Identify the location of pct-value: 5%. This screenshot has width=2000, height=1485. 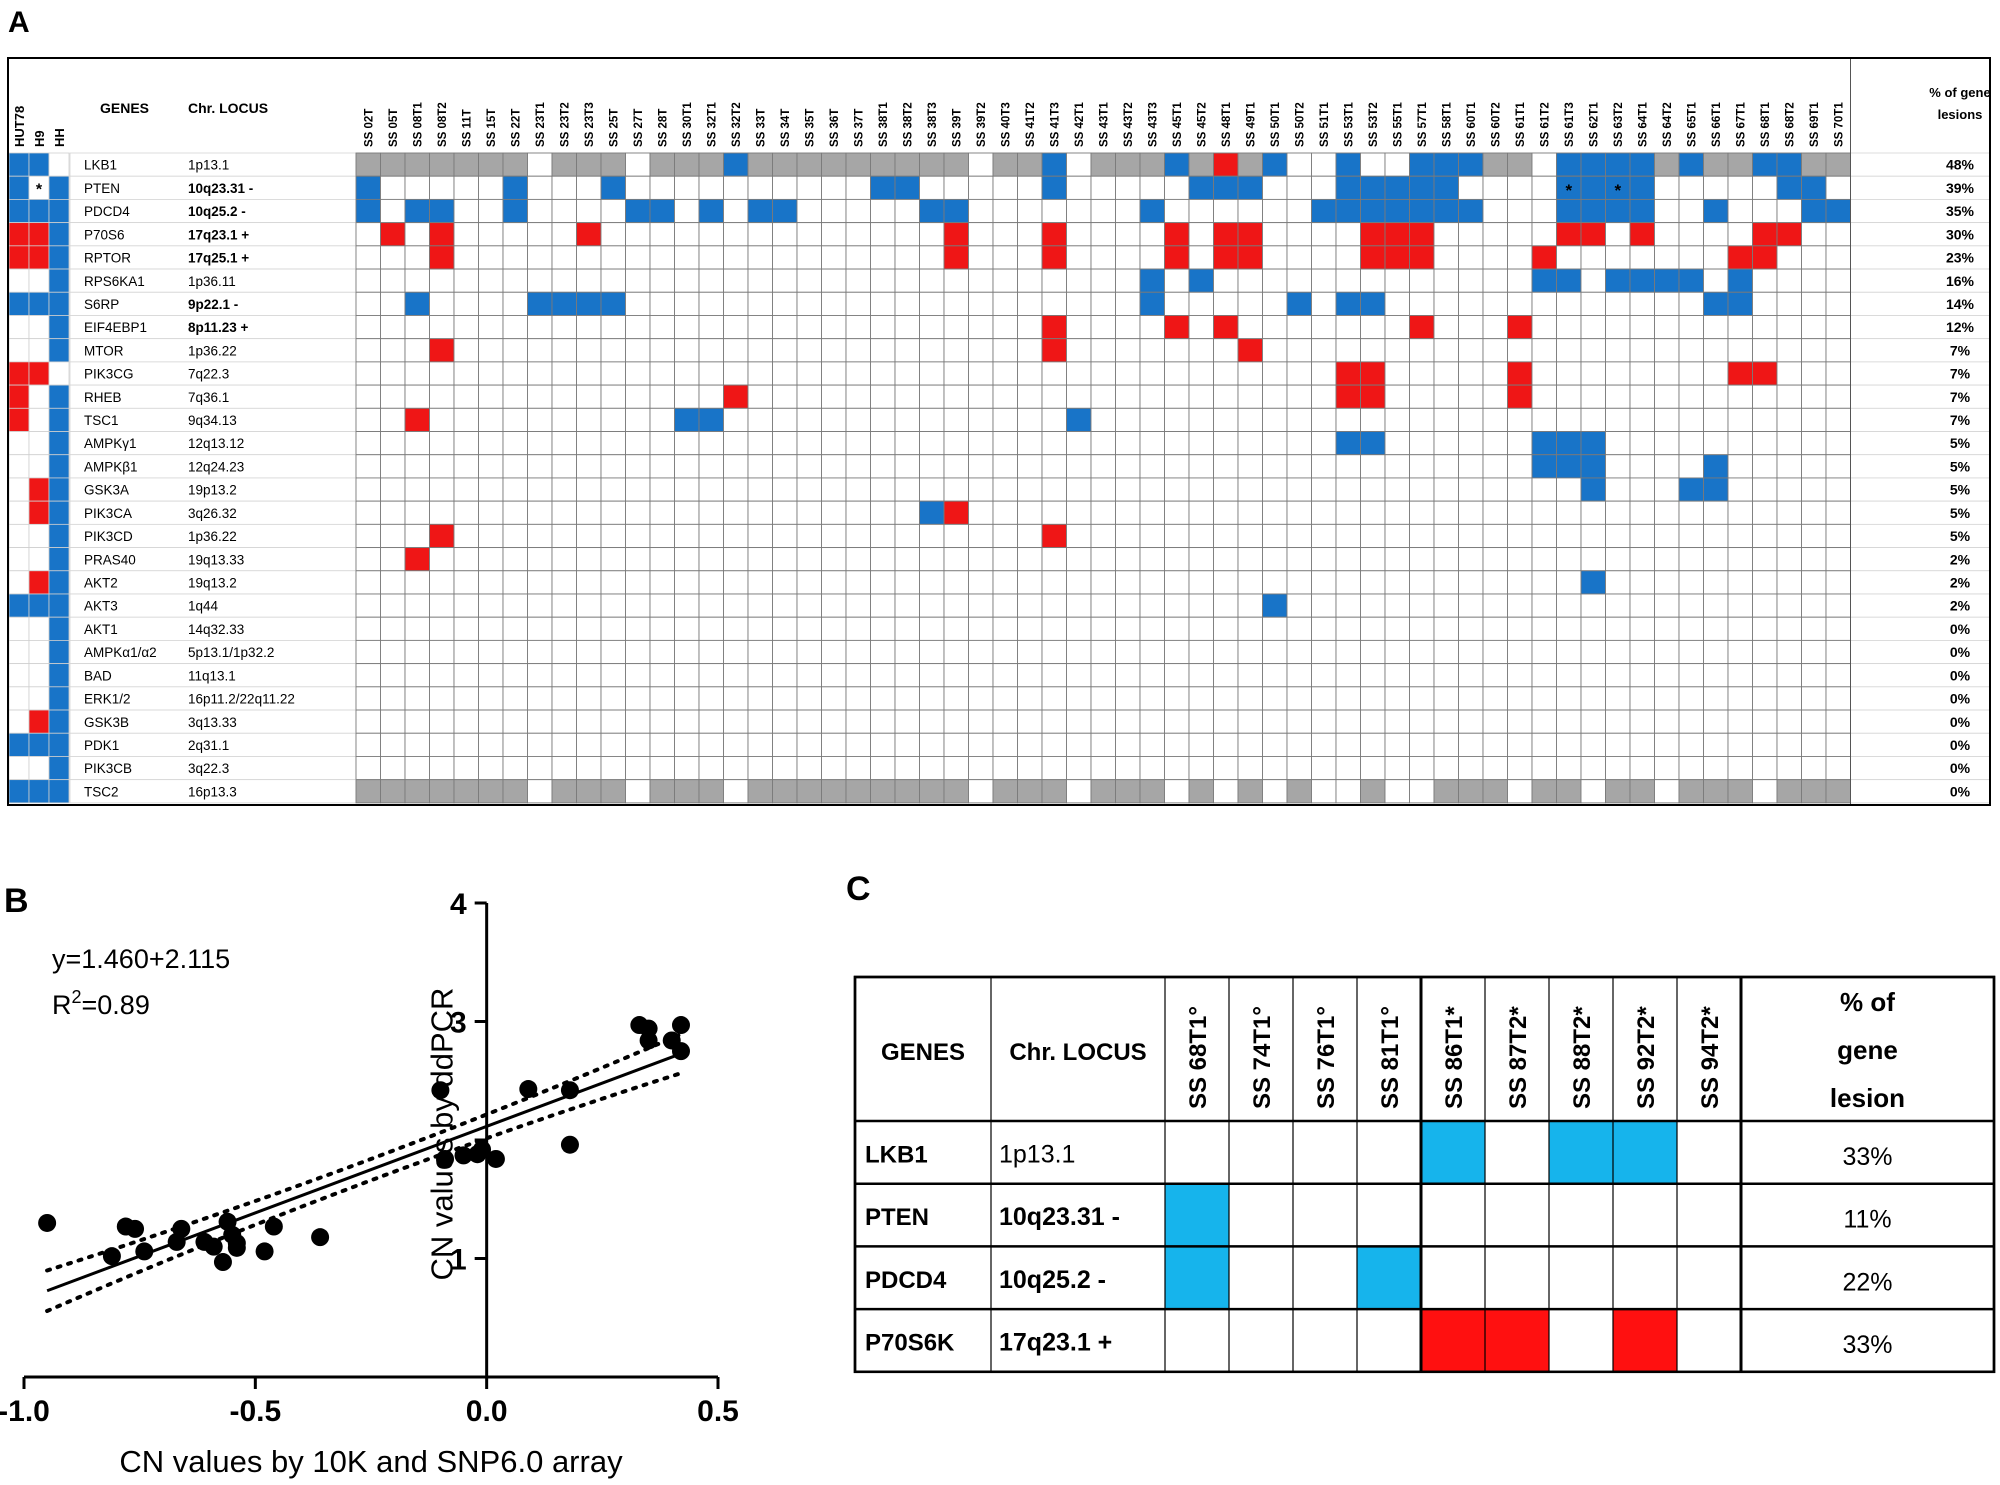
(1960, 490).